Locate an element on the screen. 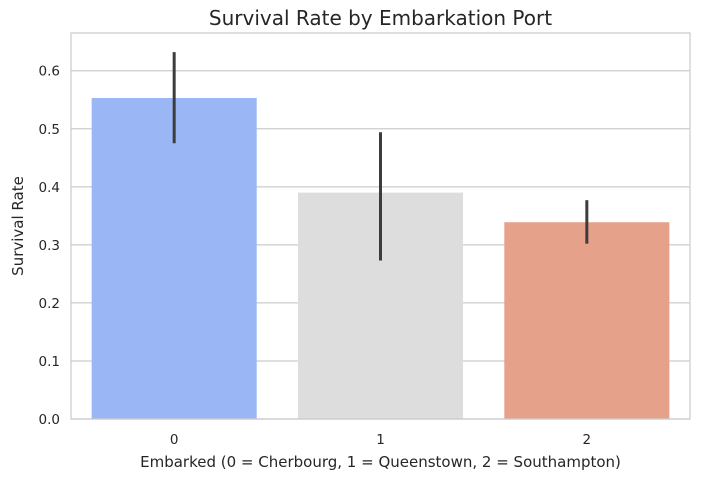  y-tick-label: 0.6 is located at coordinates (49, 72).